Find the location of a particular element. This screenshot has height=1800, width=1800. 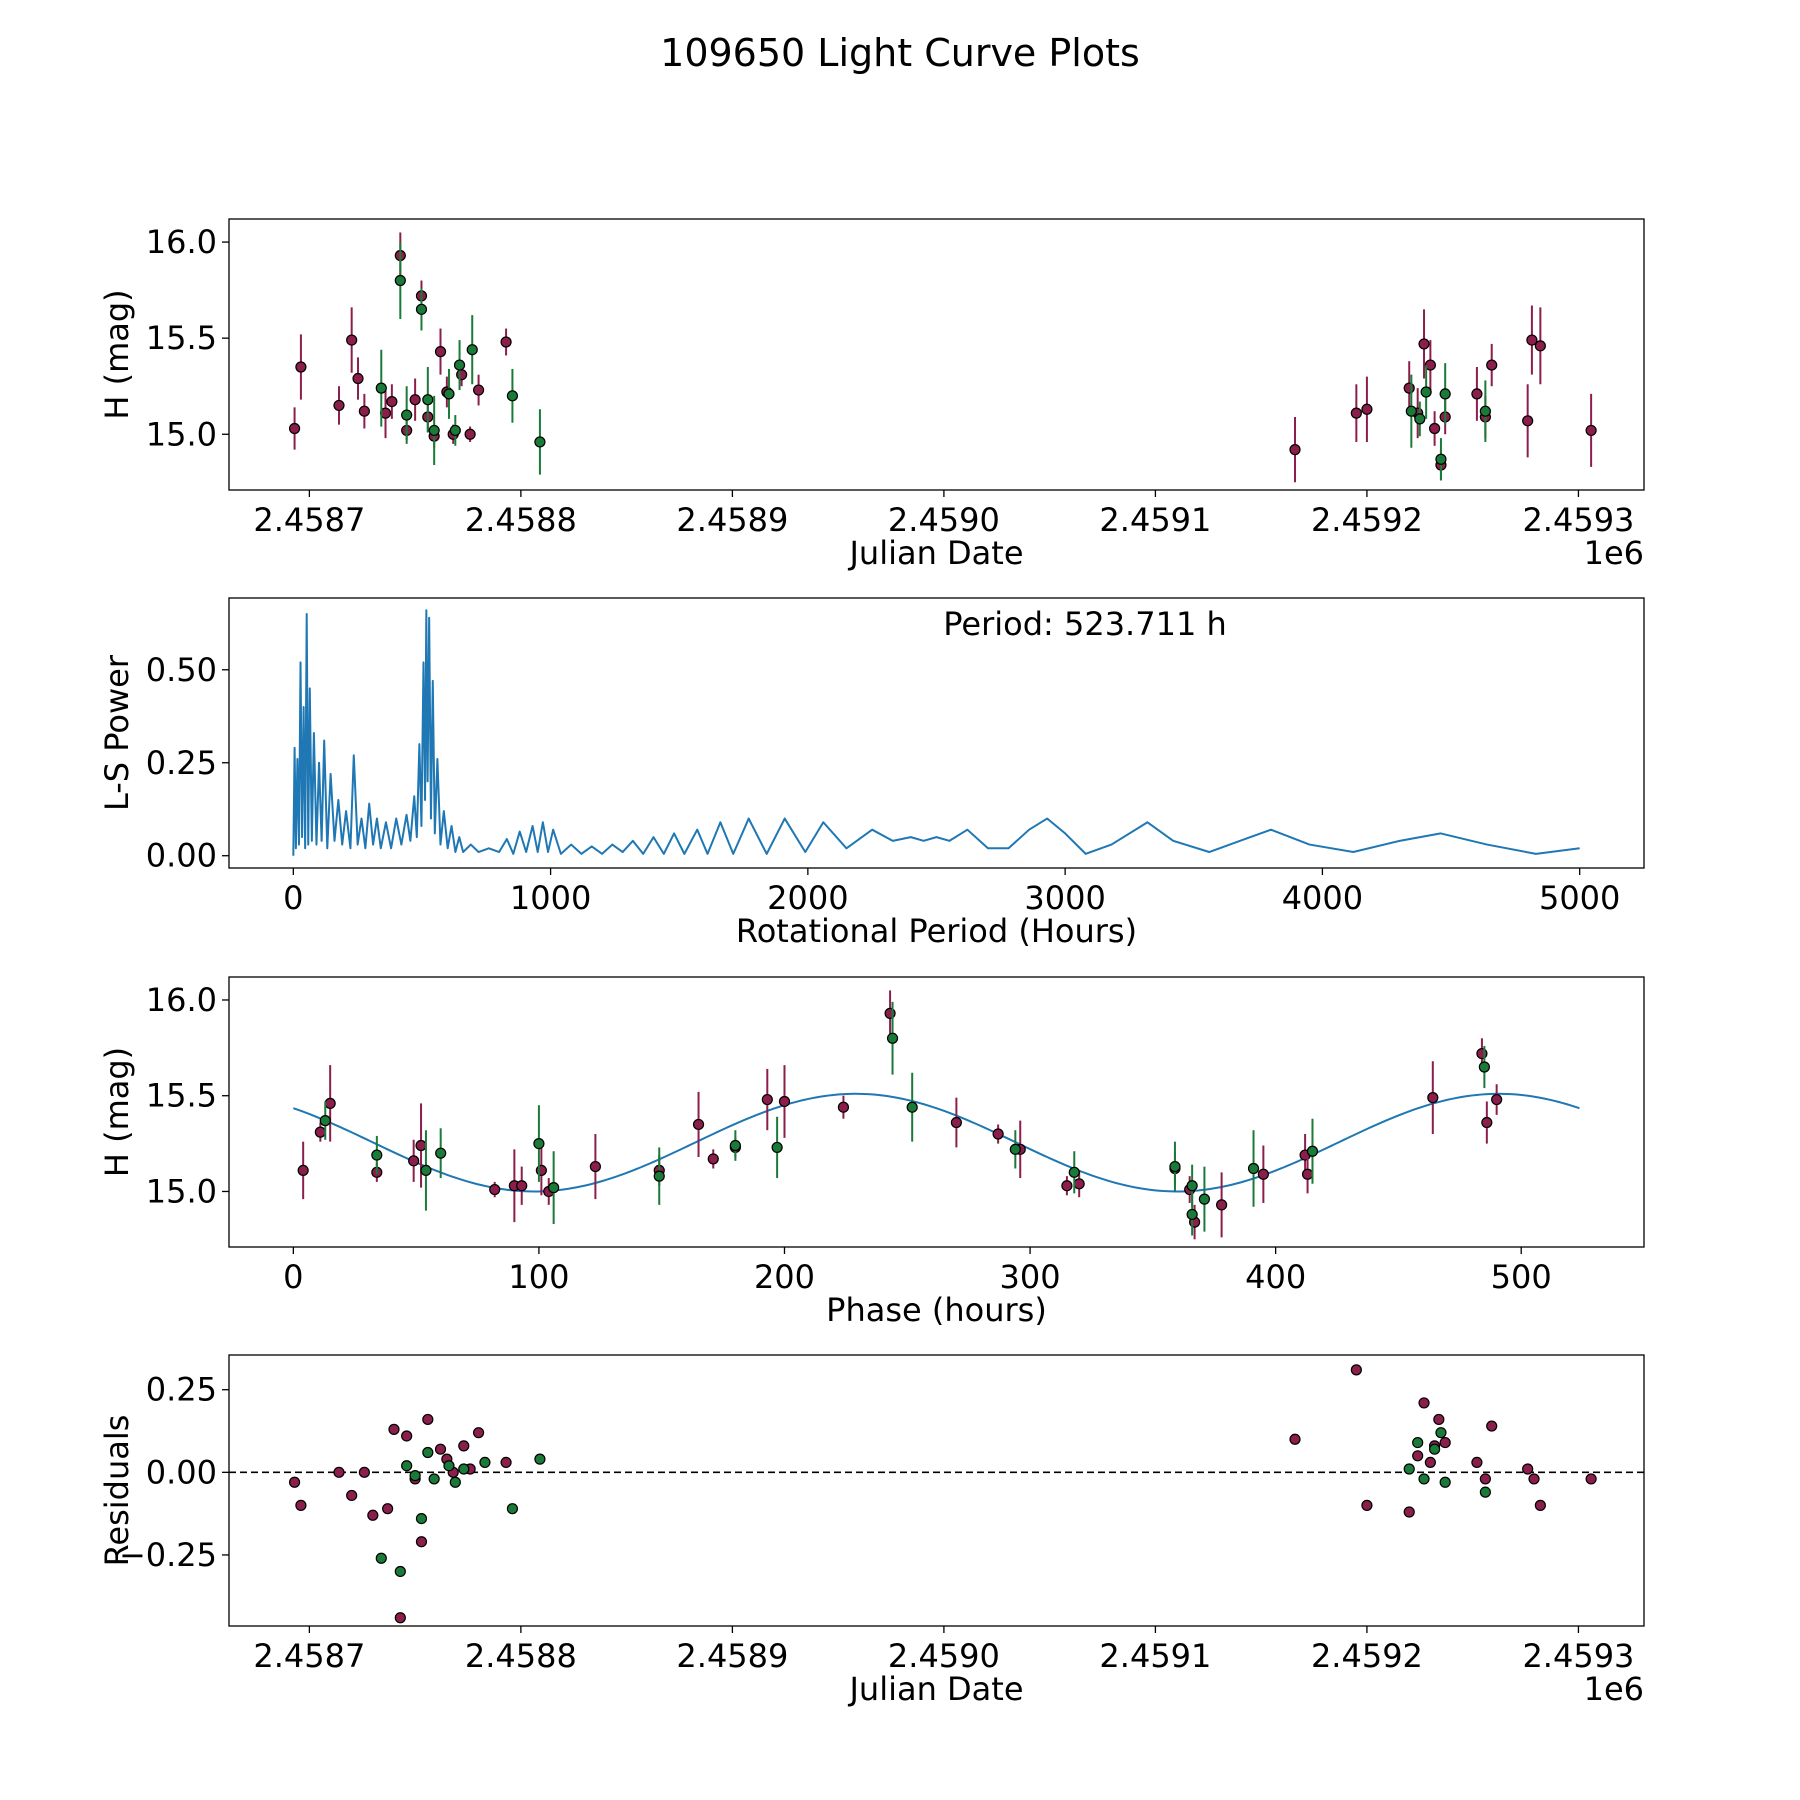

x-tick-label: 2.4587 is located at coordinates (309, 520).